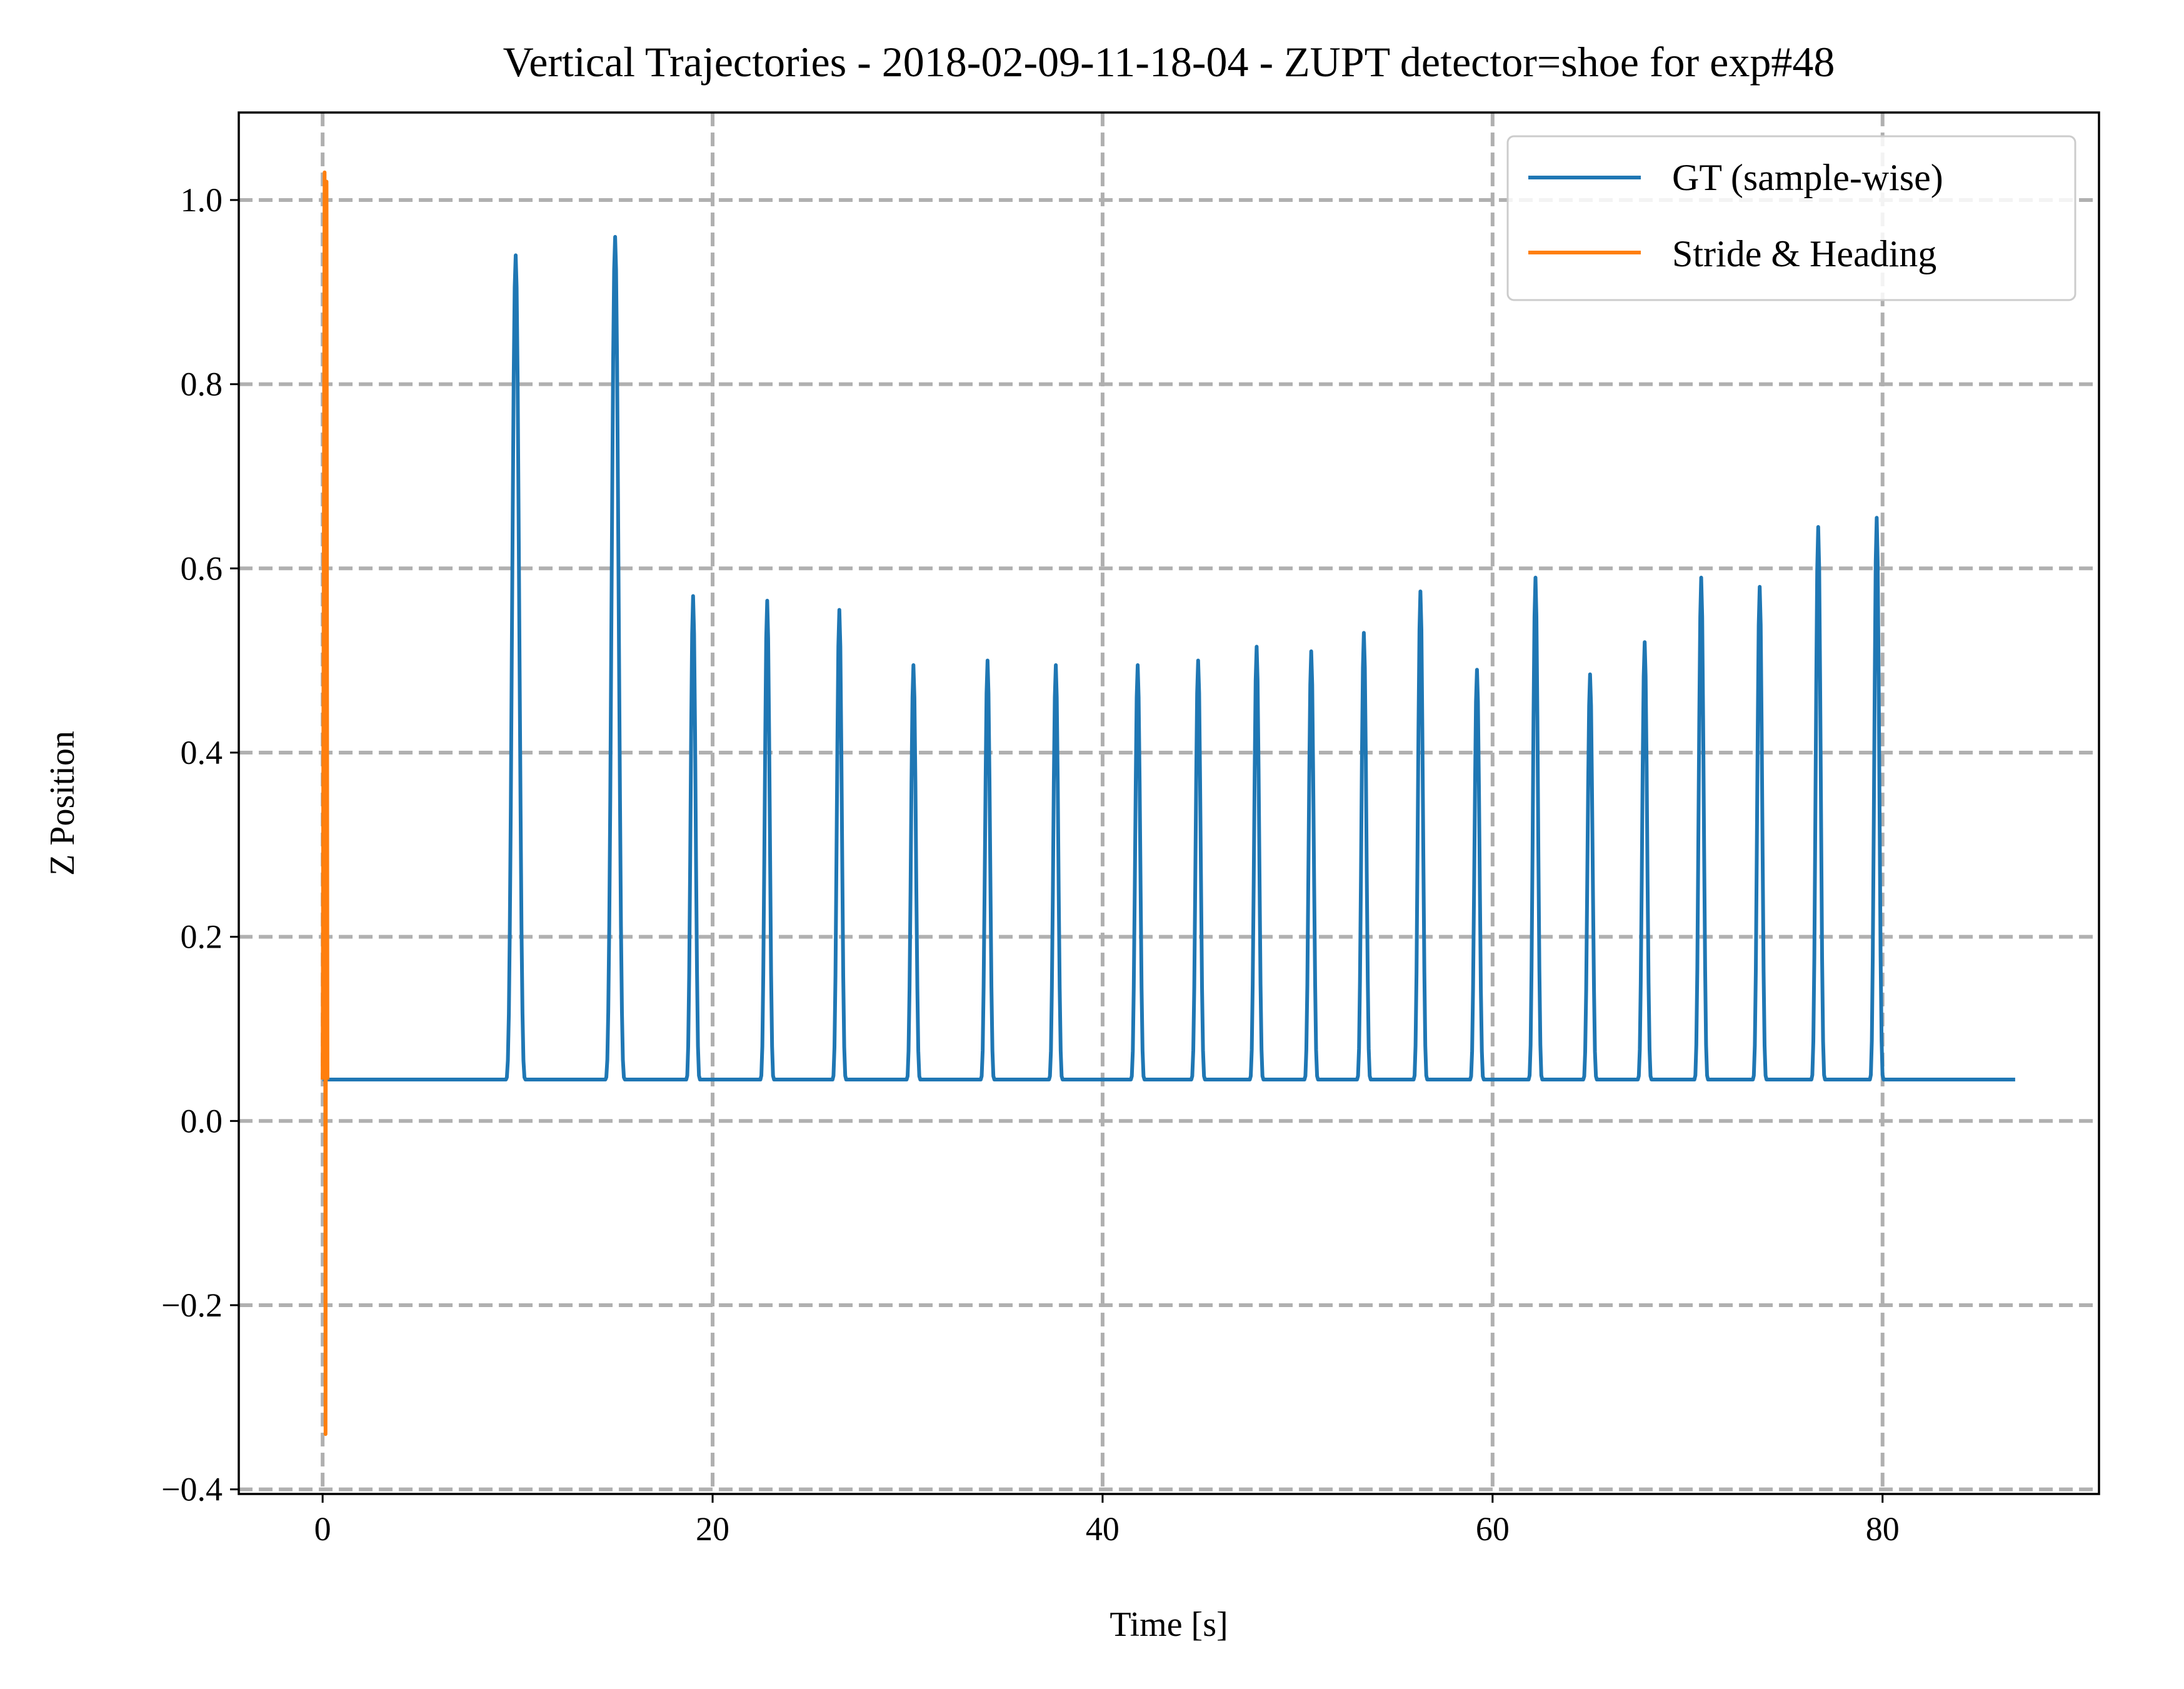  What do you see at coordinates (322, 1529) in the screenshot?
I see `x-tick-label-0: 0` at bounding box center [322, 1529].